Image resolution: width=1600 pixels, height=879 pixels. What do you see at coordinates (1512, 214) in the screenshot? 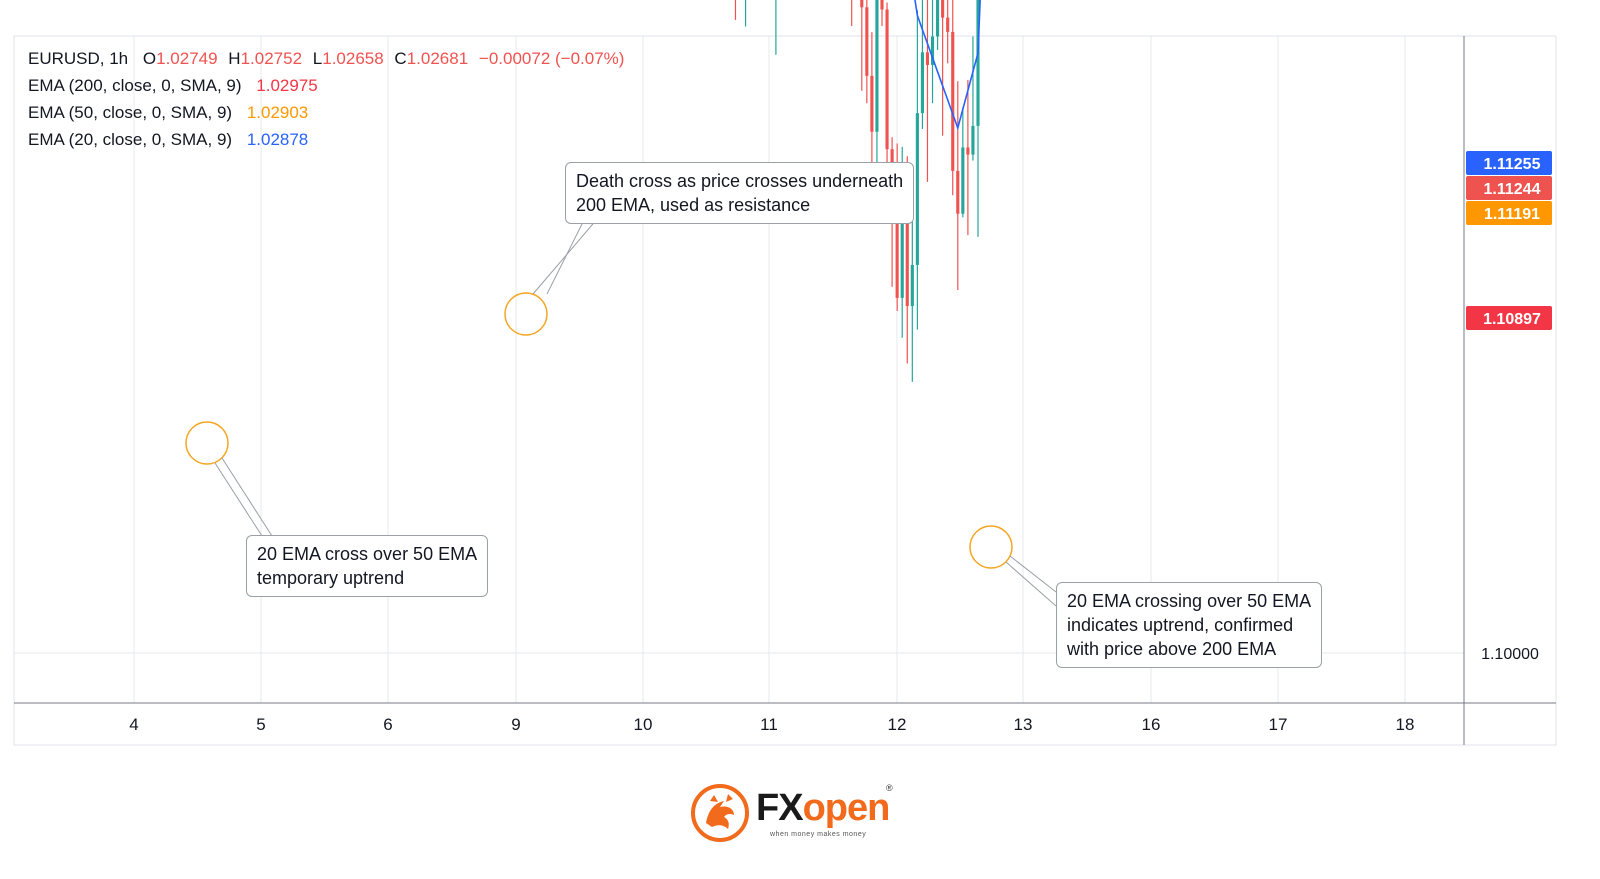
I see `price-tag-label: 1.11191` at bounding box center [1512, 214].